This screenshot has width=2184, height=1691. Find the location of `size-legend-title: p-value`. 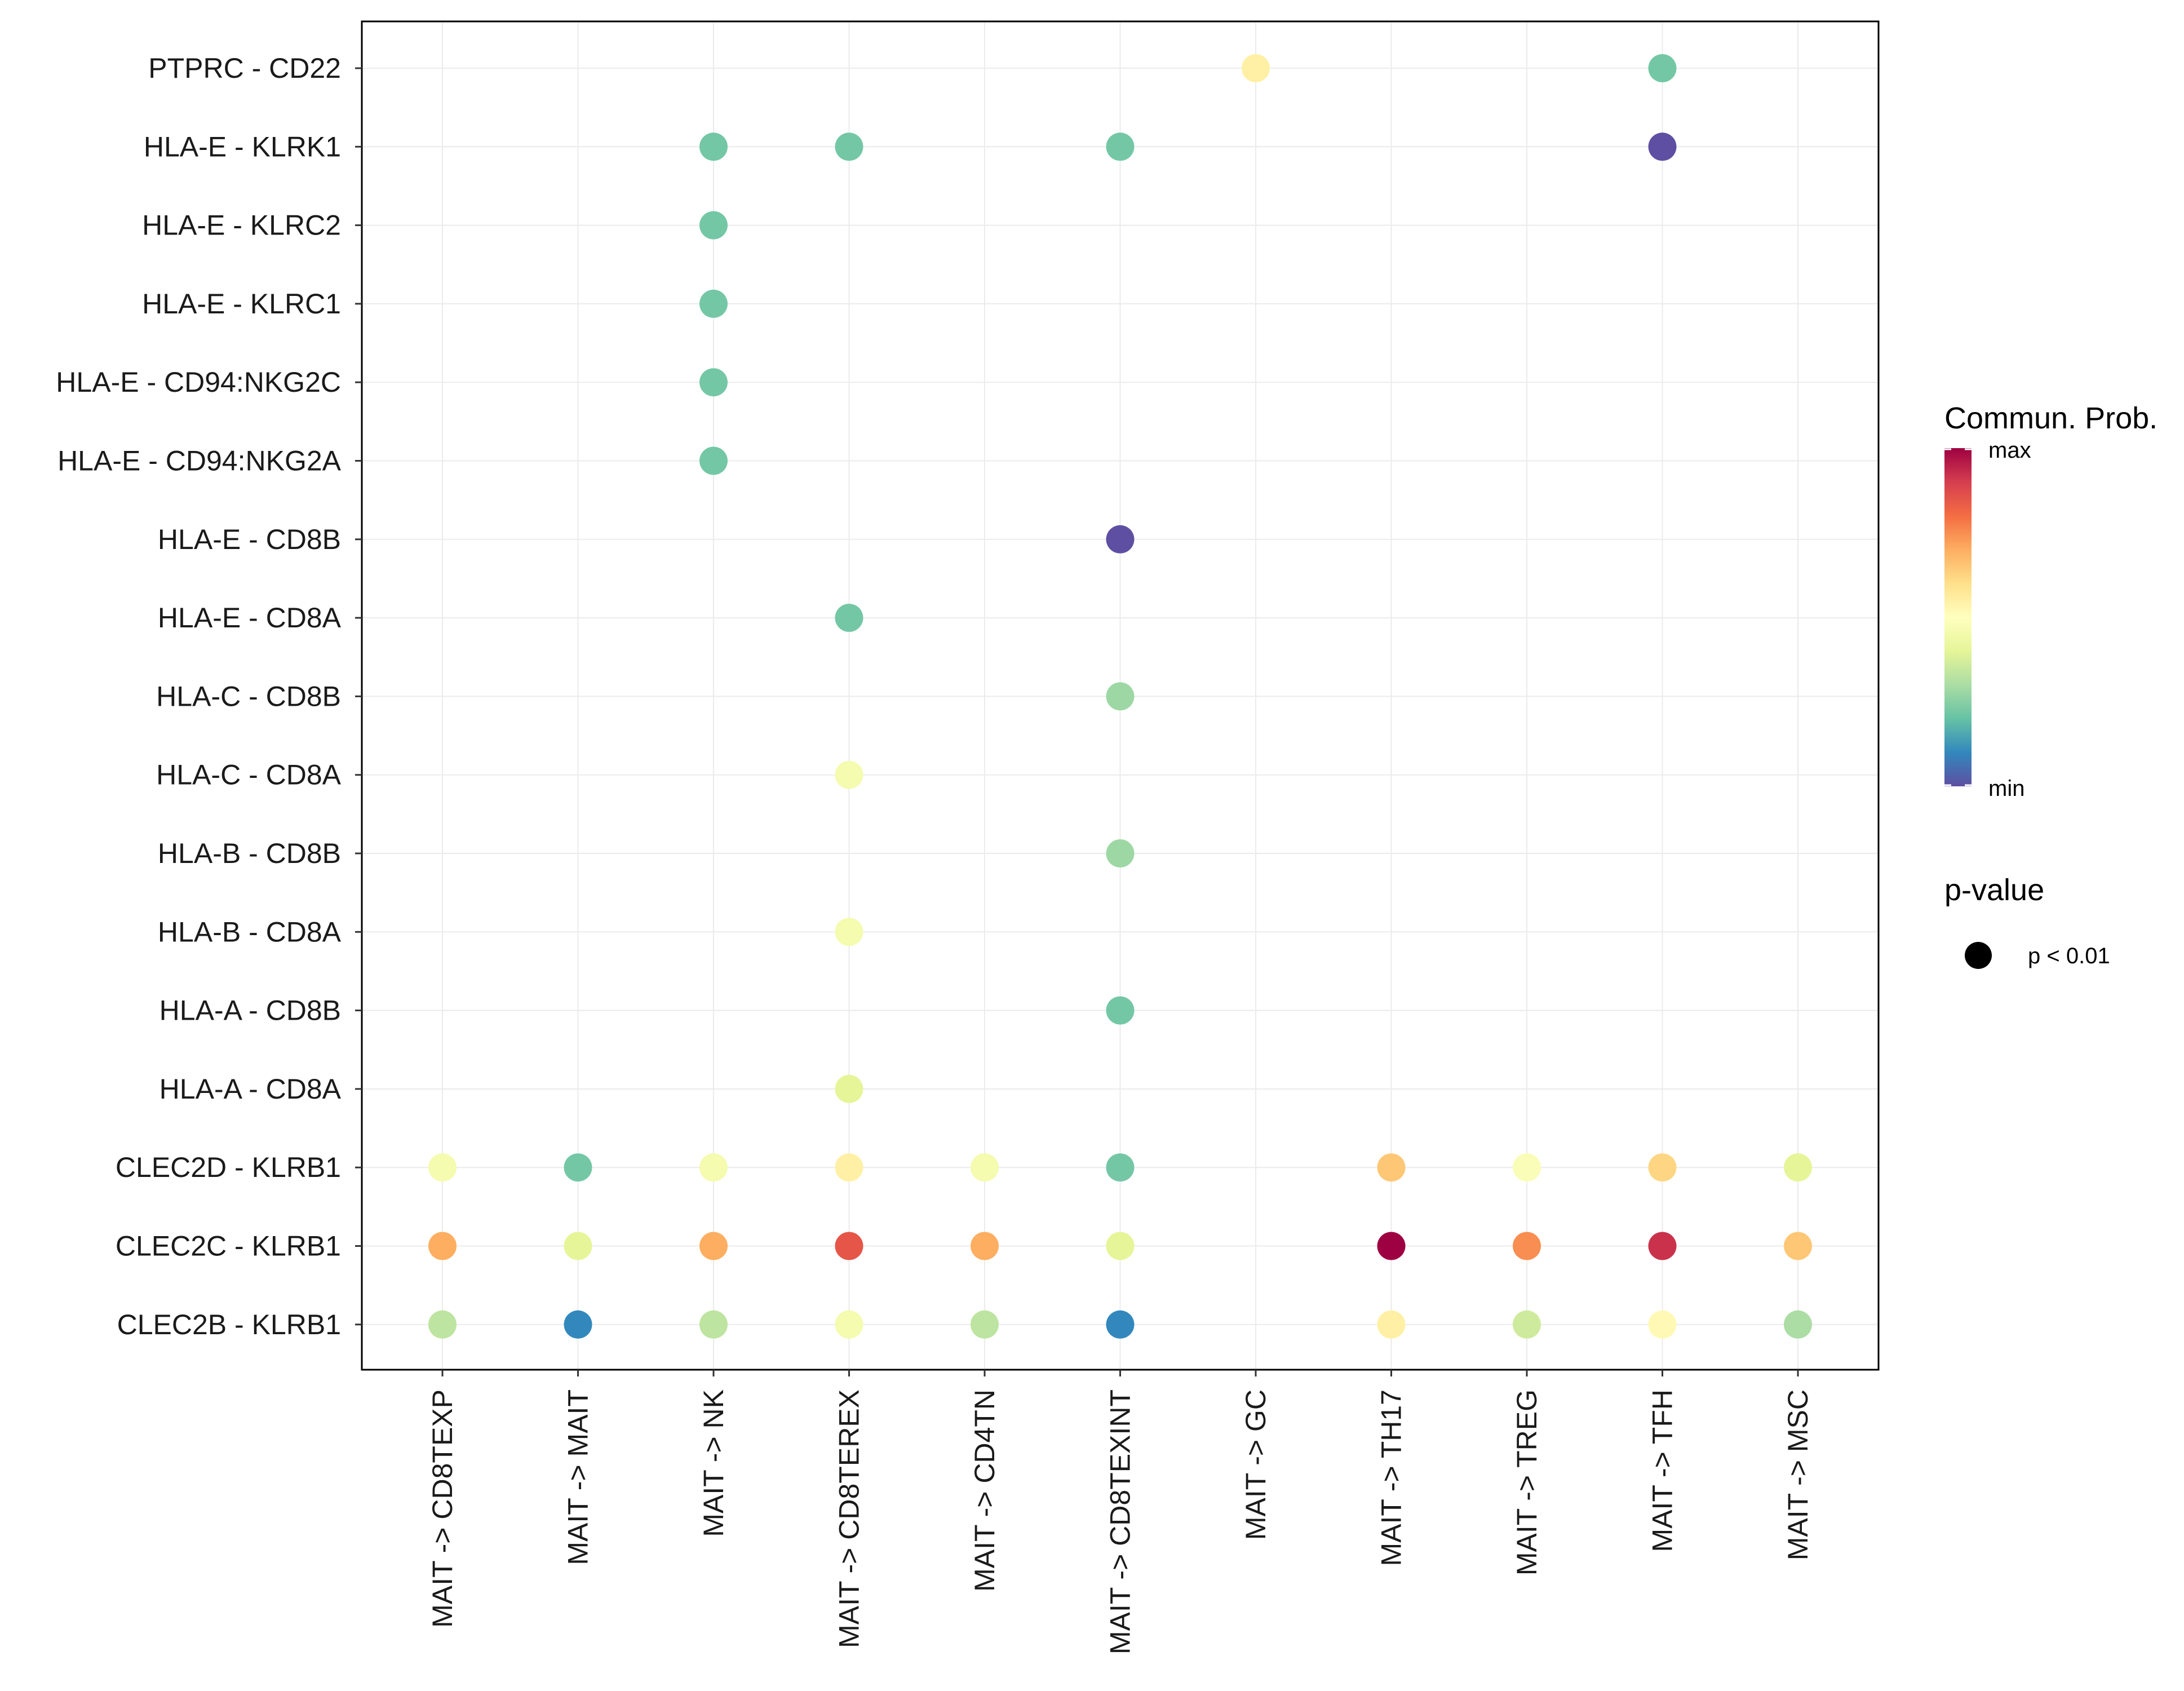

size-legend-title: p-value is located at coordinates (1994, 890).